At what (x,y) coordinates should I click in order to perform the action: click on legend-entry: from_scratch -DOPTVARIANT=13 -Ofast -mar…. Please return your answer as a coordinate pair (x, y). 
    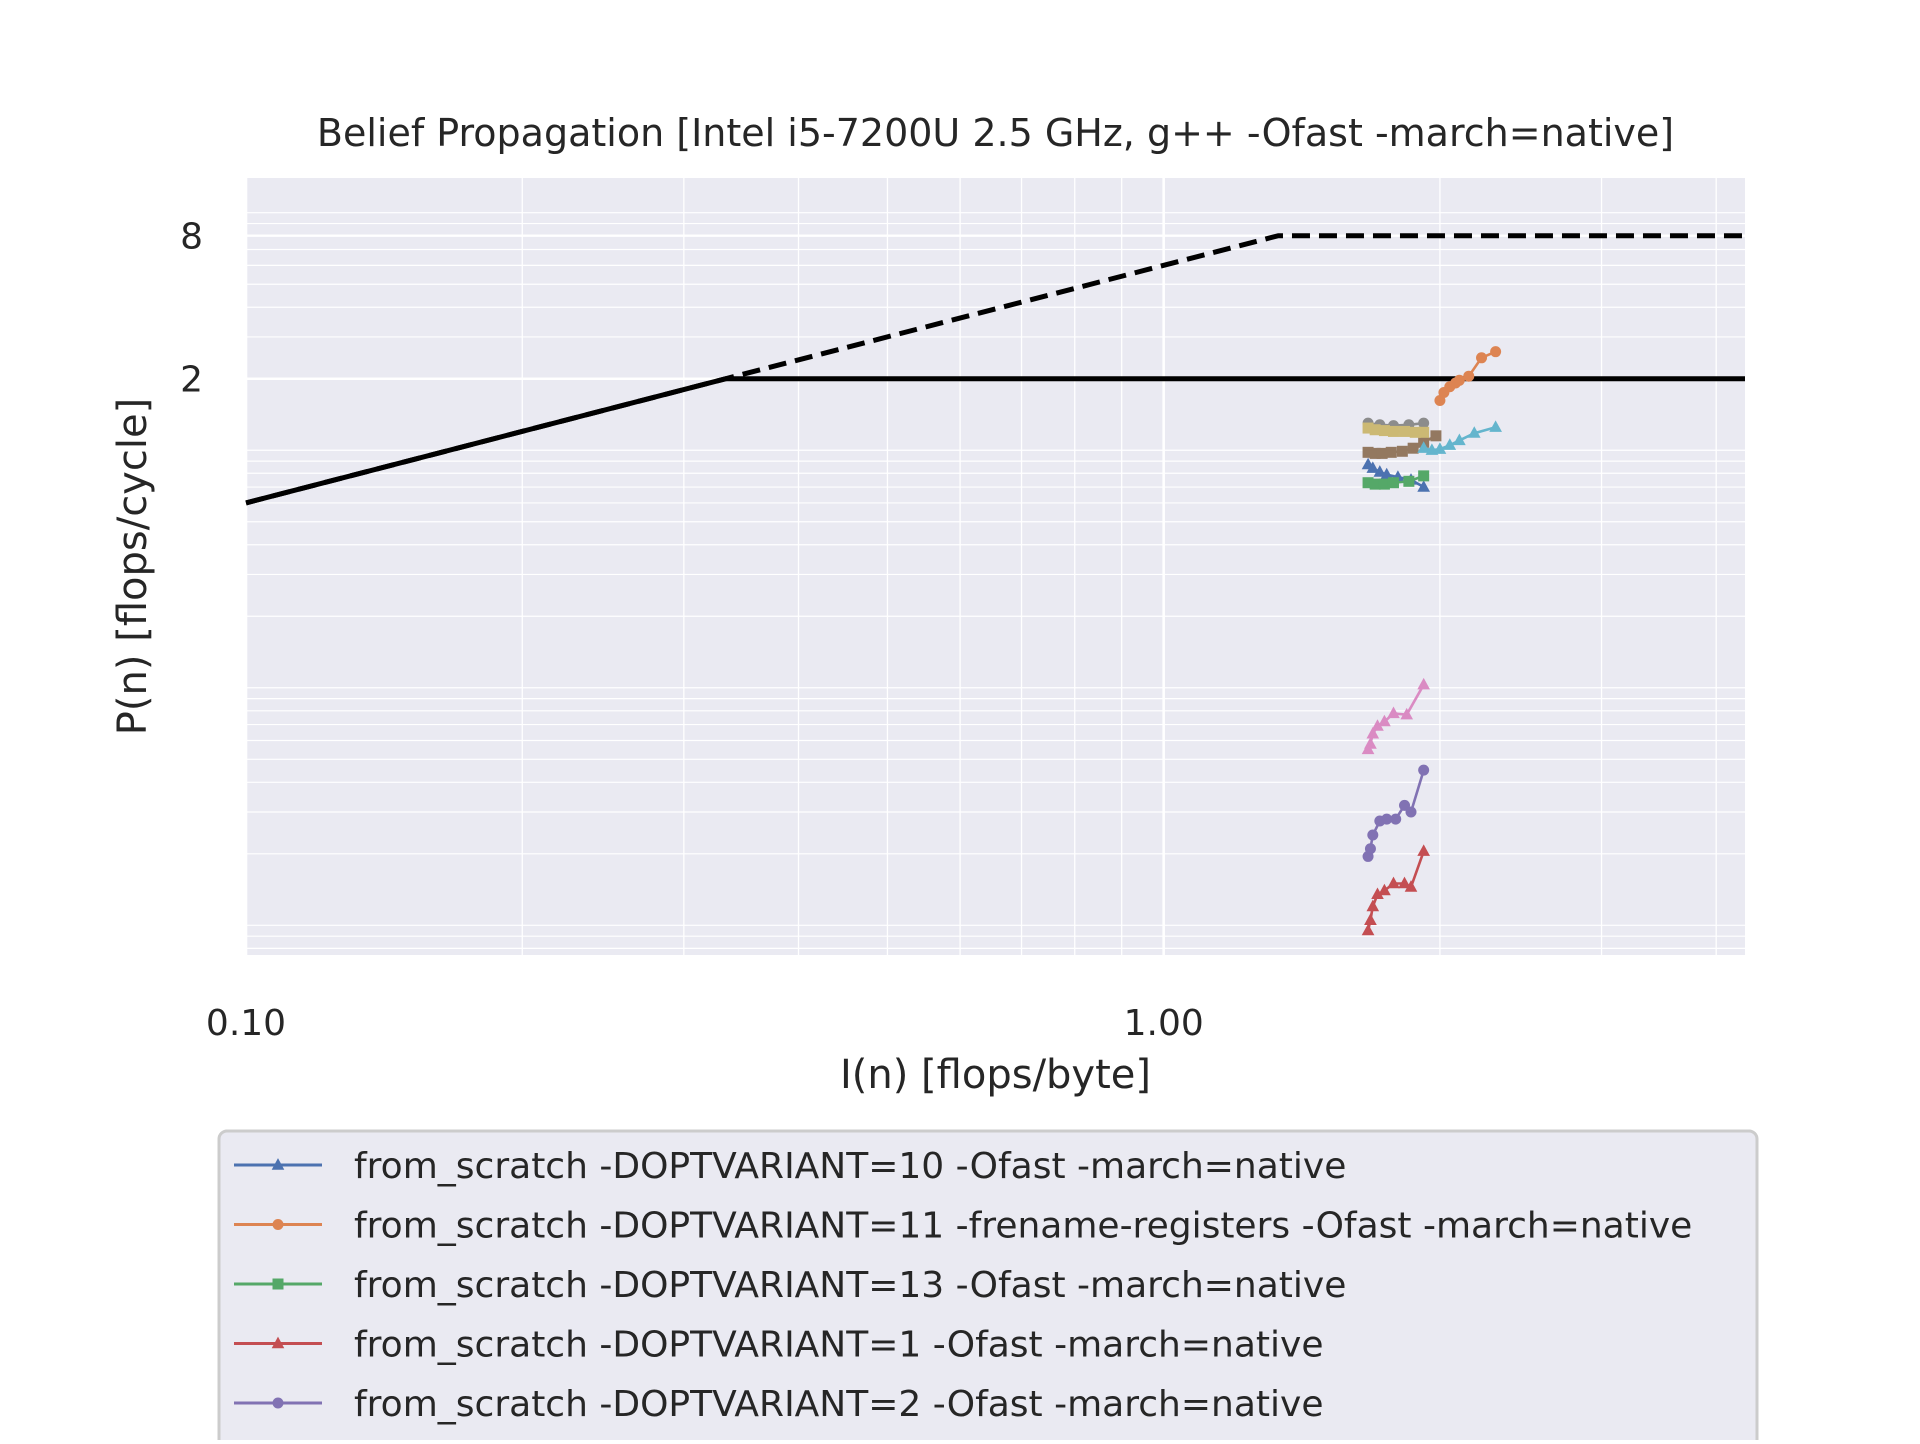
    Looking at the image, I should click on (790, 1285).